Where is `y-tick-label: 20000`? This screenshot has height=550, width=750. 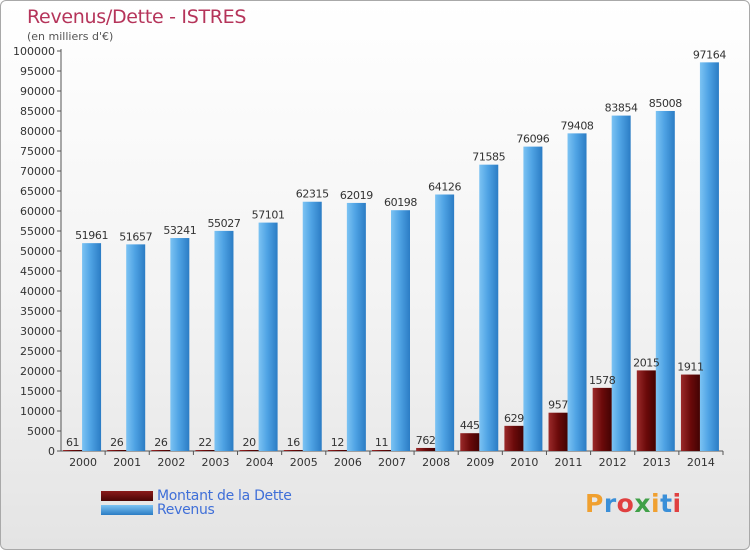 y-tick-label: 20000 is located at coordinates (37, 371).